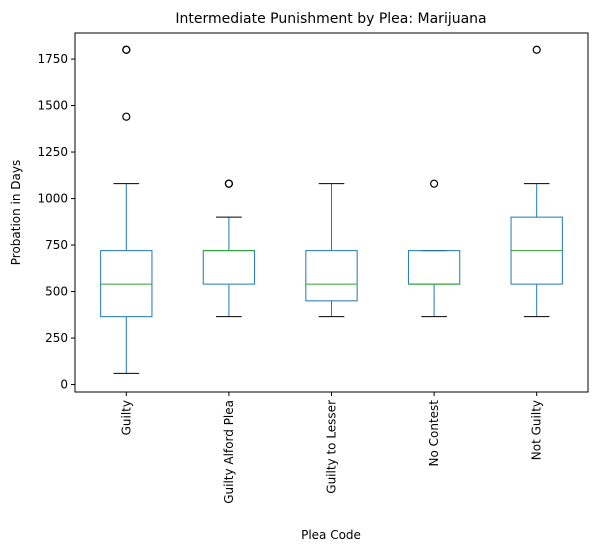 The width and height of the screenshot is (596, 557). What do you see at coordinates (64, 385) in the screenshot?
I see `y-tick-label: 0` at bounding box center [64, 385].